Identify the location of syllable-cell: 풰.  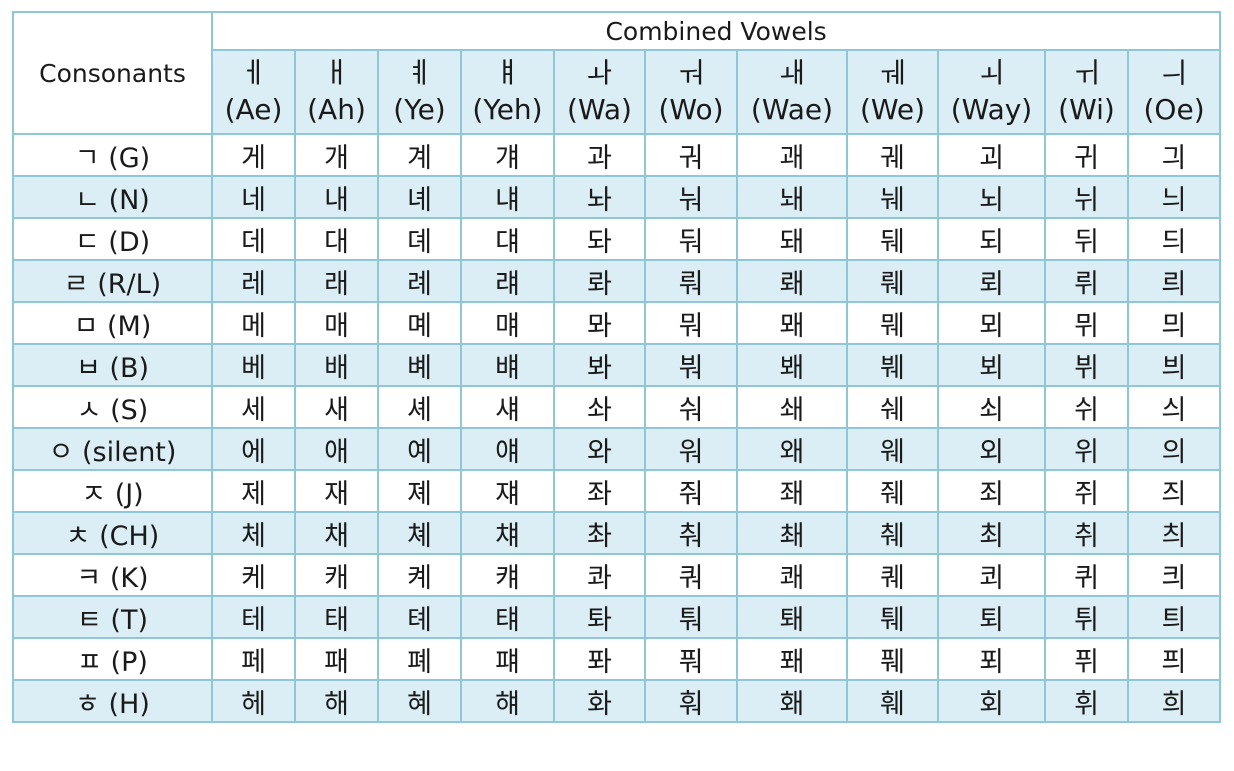
(892, 659).